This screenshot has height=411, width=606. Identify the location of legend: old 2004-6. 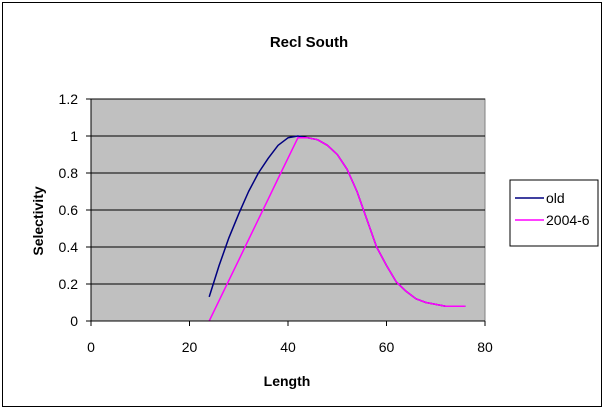
(554, 213).